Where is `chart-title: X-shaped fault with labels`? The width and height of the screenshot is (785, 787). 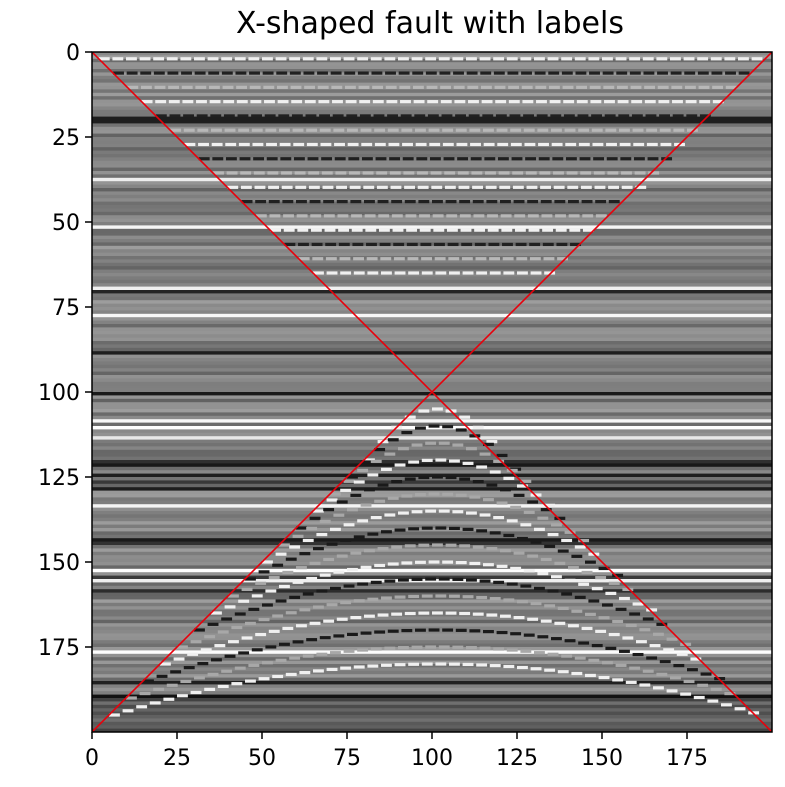
chart-title: X-shaped fault with labels is located at coordinates (430, 23).